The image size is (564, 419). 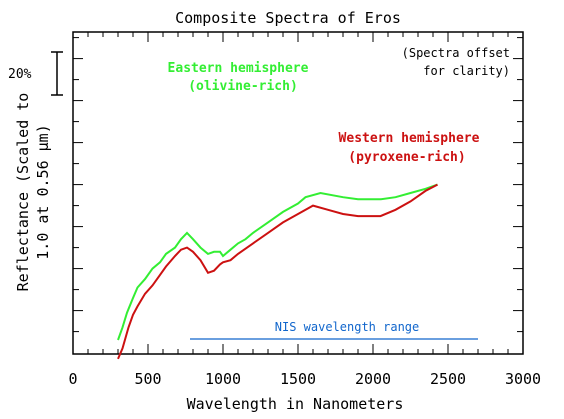 What do you see at coordinates (43, 191) in the screenshot?
I see `y-axis-label-line2: 1.0 at 0.56 μm)` at bounding box center [43, 191].